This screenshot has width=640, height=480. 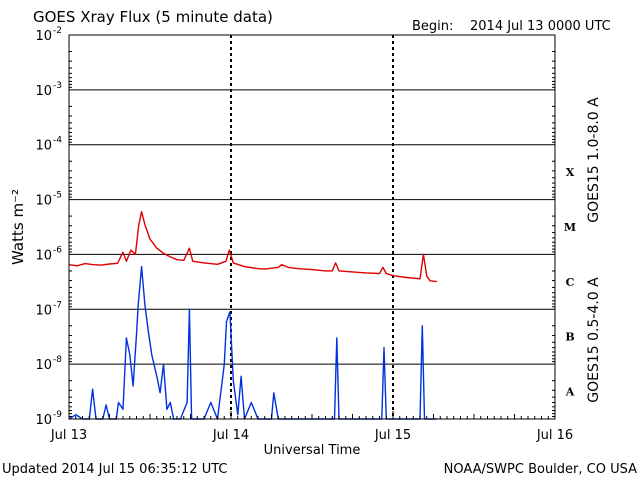 I want to click on legend-short-channel: GOES15 0.5-4.0 A, so click(x=594, y=340).